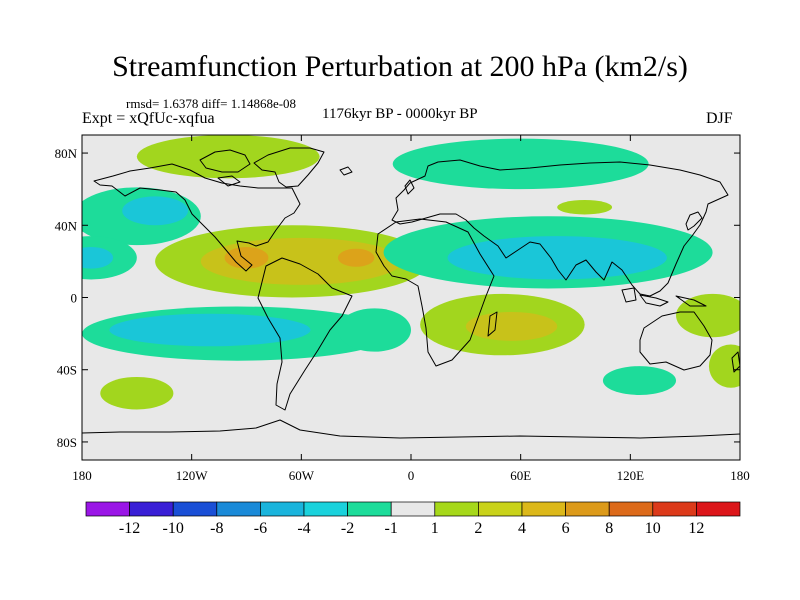  I want to click on anomaly-central-asia-positive, so click(585, 207).